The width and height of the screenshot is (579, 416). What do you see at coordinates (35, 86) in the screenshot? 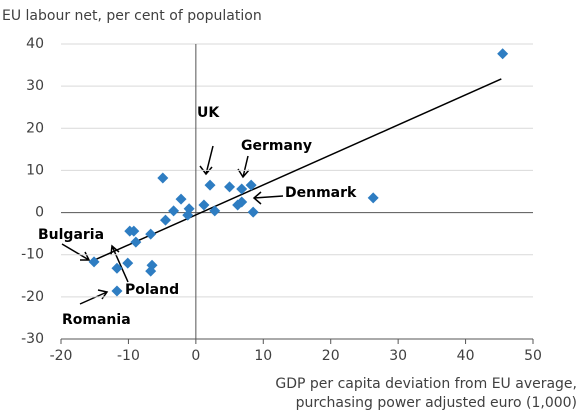
I see `y-tick-label: 30` at bounding box center [35, 86].